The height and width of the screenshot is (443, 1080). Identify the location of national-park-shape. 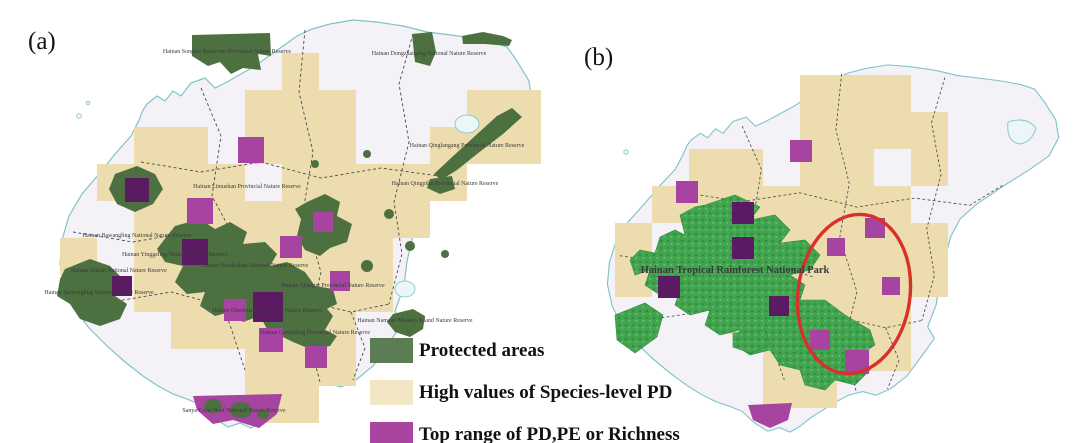
(751, 341).